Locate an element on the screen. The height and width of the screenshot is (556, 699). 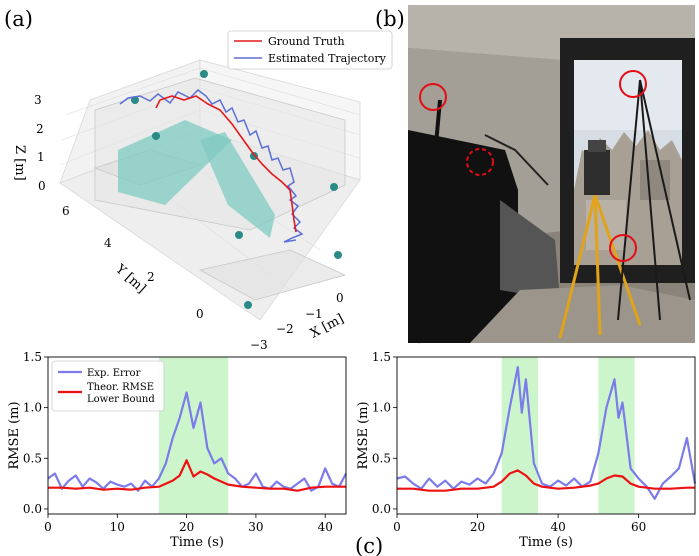
anchor-points is located at coordinates (236, 189).